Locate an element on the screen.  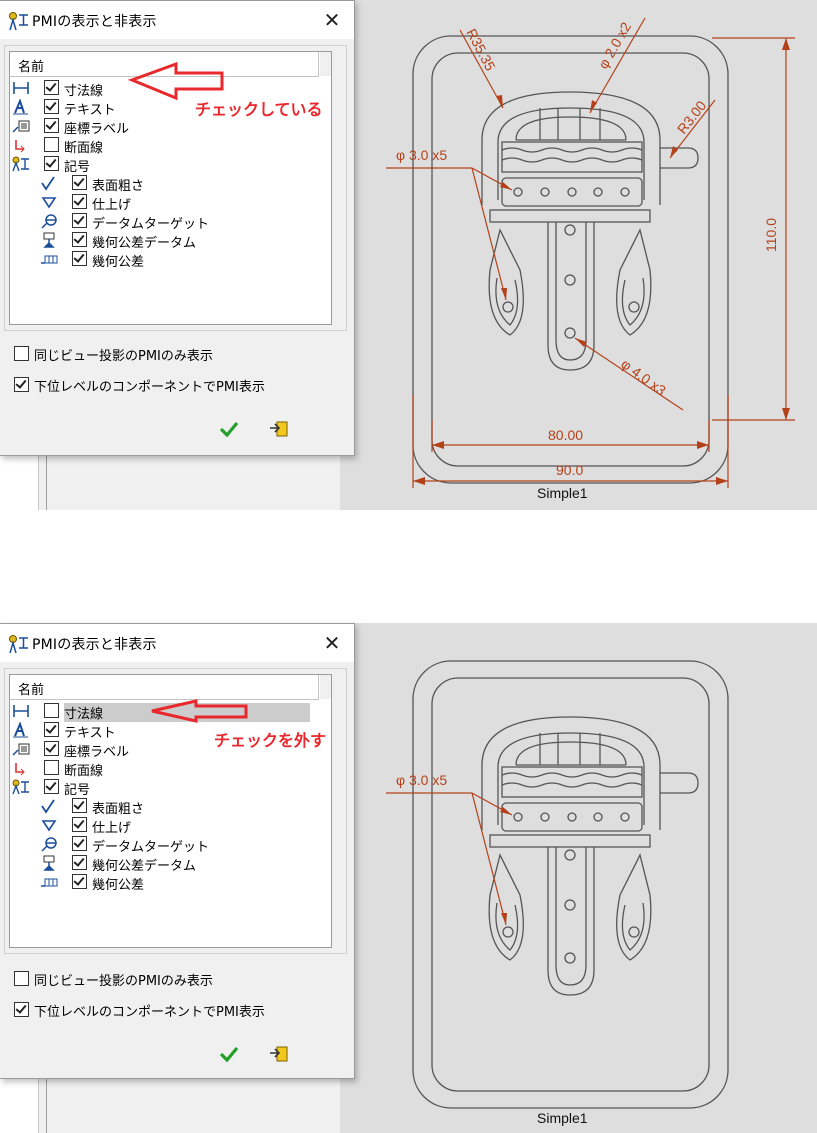
tree-item-label: 仕上げ is located at coordinates (112, 205).